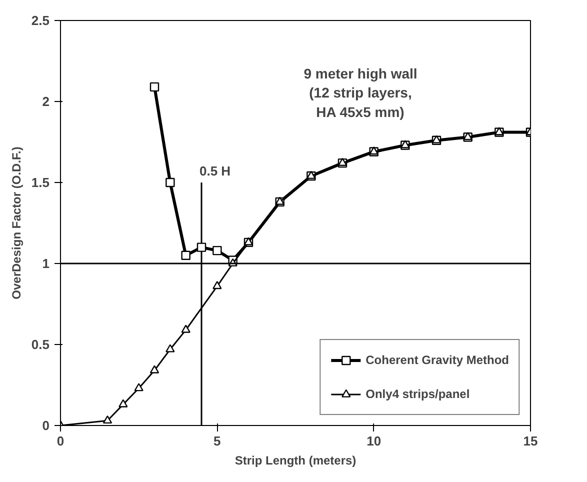  I want to click on x-tick-label: 5, so click(217, 441).